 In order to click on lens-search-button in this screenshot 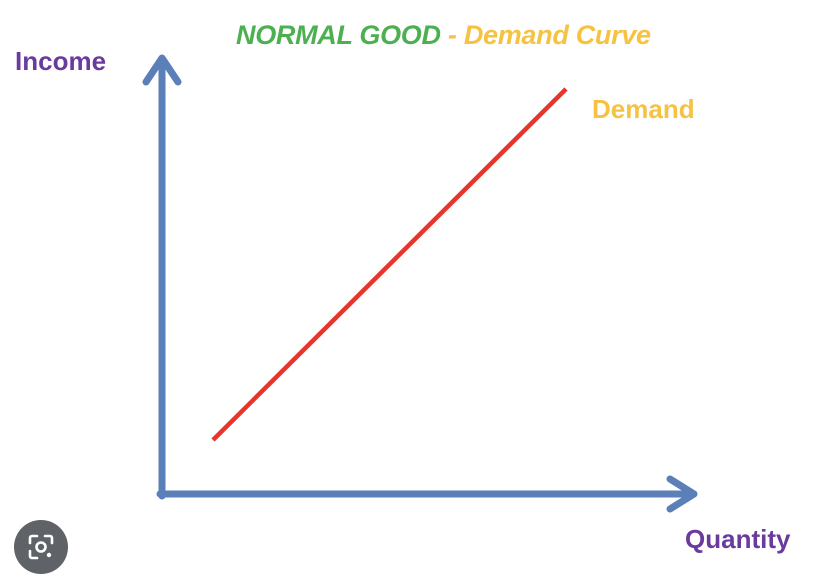, I will do `click(41, 547)`.